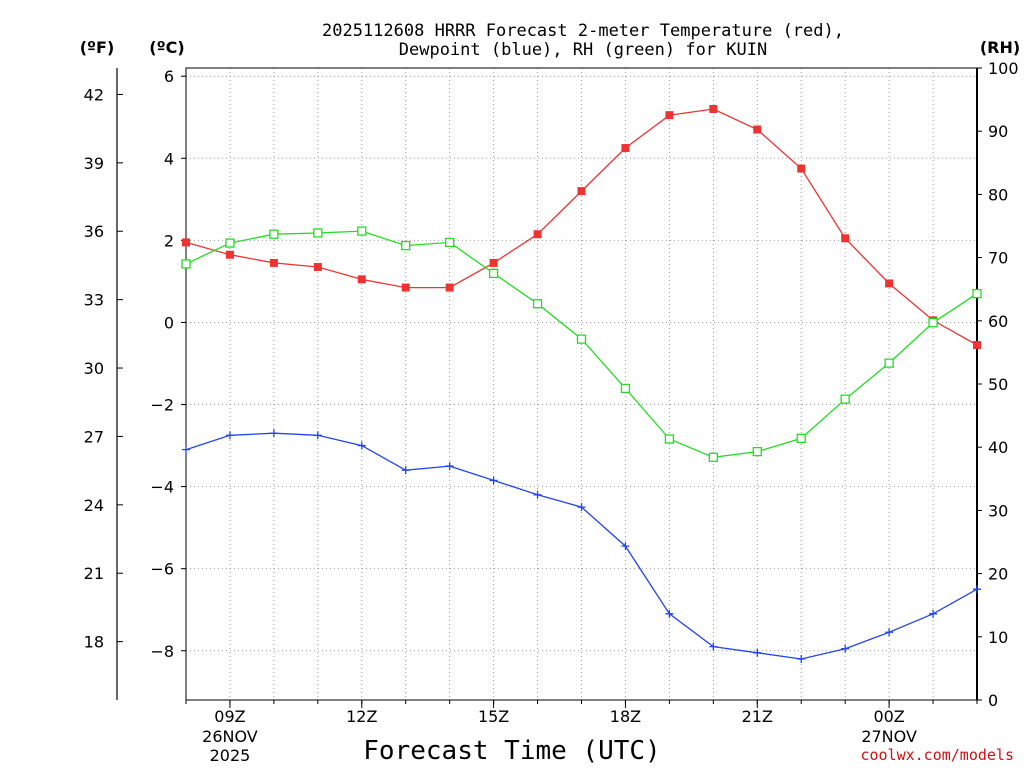  What do you see at coordinates (998, 447) in the screenshot?
I see `rh-tick-label: 40` at bounding box center [998, 447].